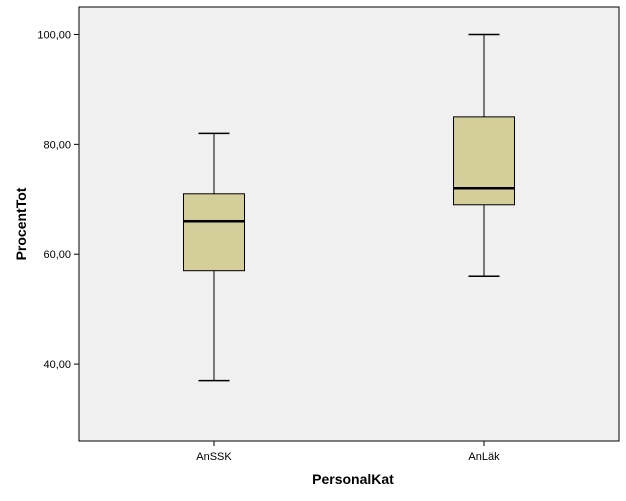 Image resolution: width=626 pixels, height=501 pixels. Describe the element at coordinates (54, 35) in the screenshot. I see `y-tick-label: 100,00` at that location.